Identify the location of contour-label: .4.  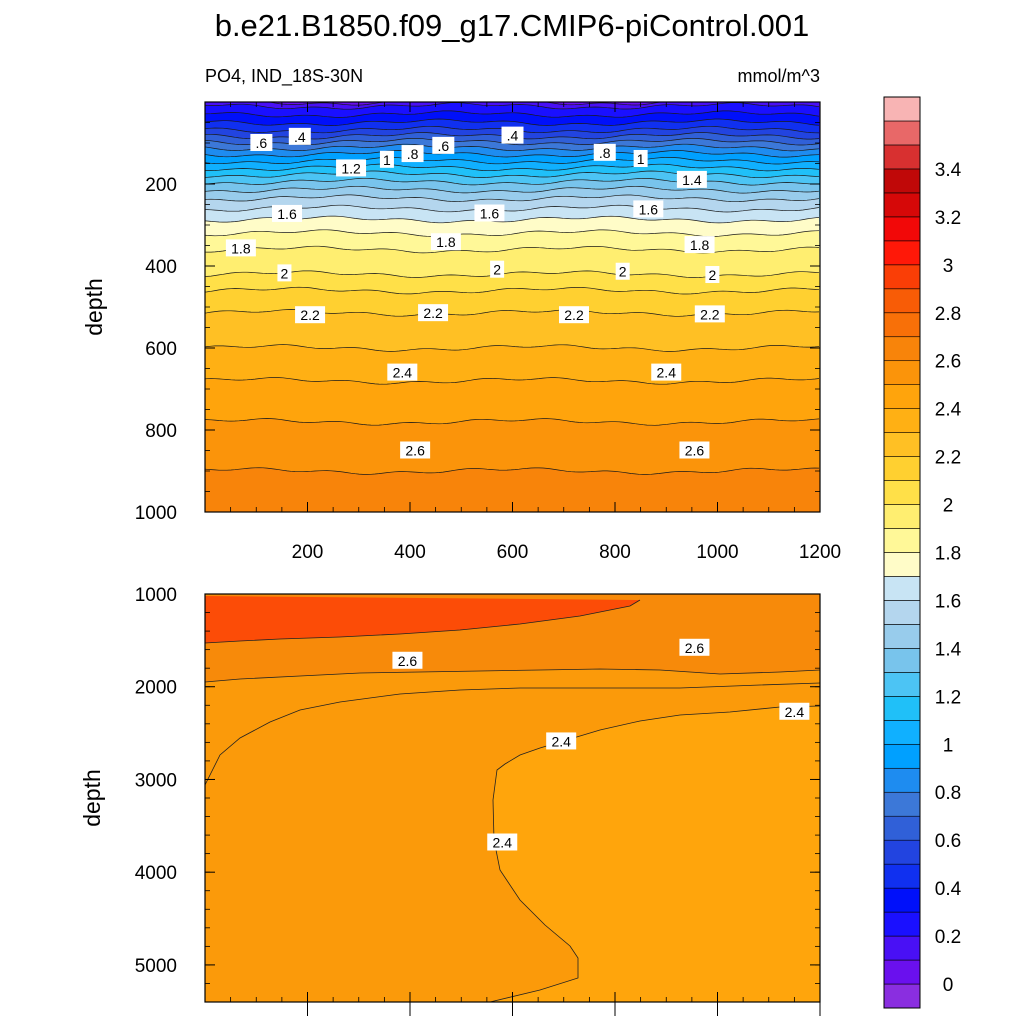
(512, 135).